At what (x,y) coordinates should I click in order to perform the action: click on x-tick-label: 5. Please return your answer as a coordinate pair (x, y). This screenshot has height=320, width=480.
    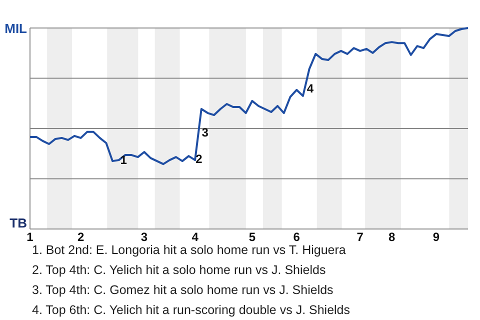
    Looking at the image, I should click on (252, 237).